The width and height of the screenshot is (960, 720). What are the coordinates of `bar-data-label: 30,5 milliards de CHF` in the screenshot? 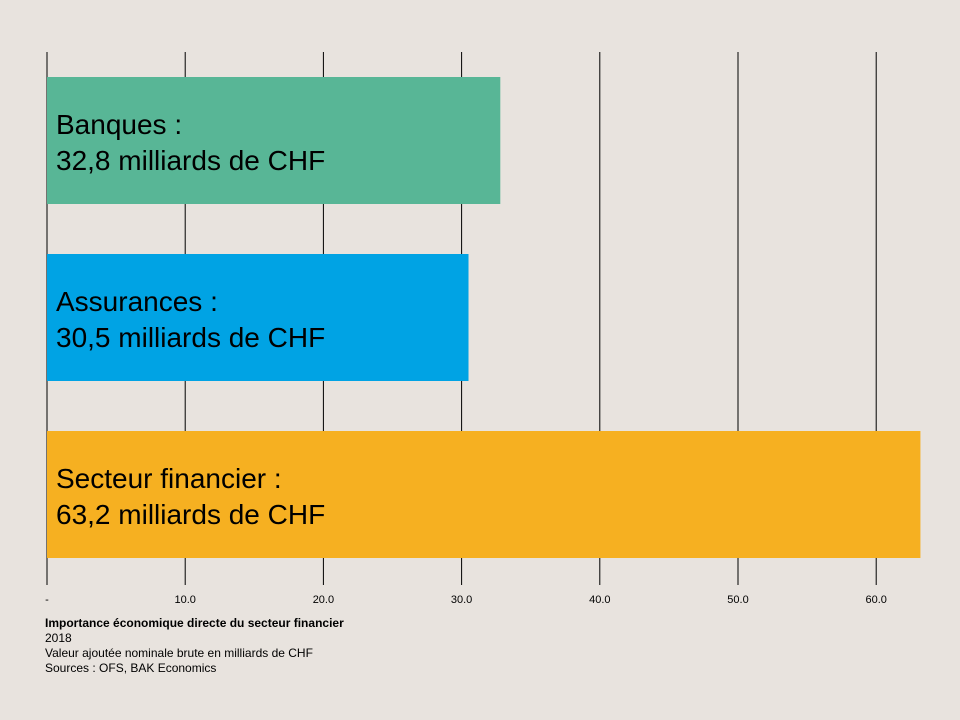 It's located at (190, 337).